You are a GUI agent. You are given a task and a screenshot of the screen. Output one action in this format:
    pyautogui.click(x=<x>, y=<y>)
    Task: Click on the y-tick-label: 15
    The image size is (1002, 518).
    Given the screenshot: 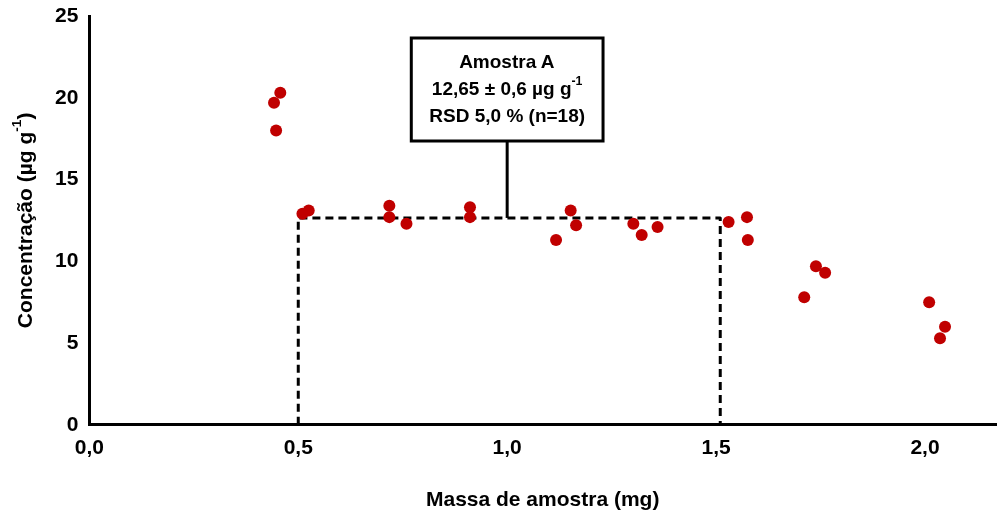 What is the action you would take?
    pyautogui.click(x=67, y=178)
    